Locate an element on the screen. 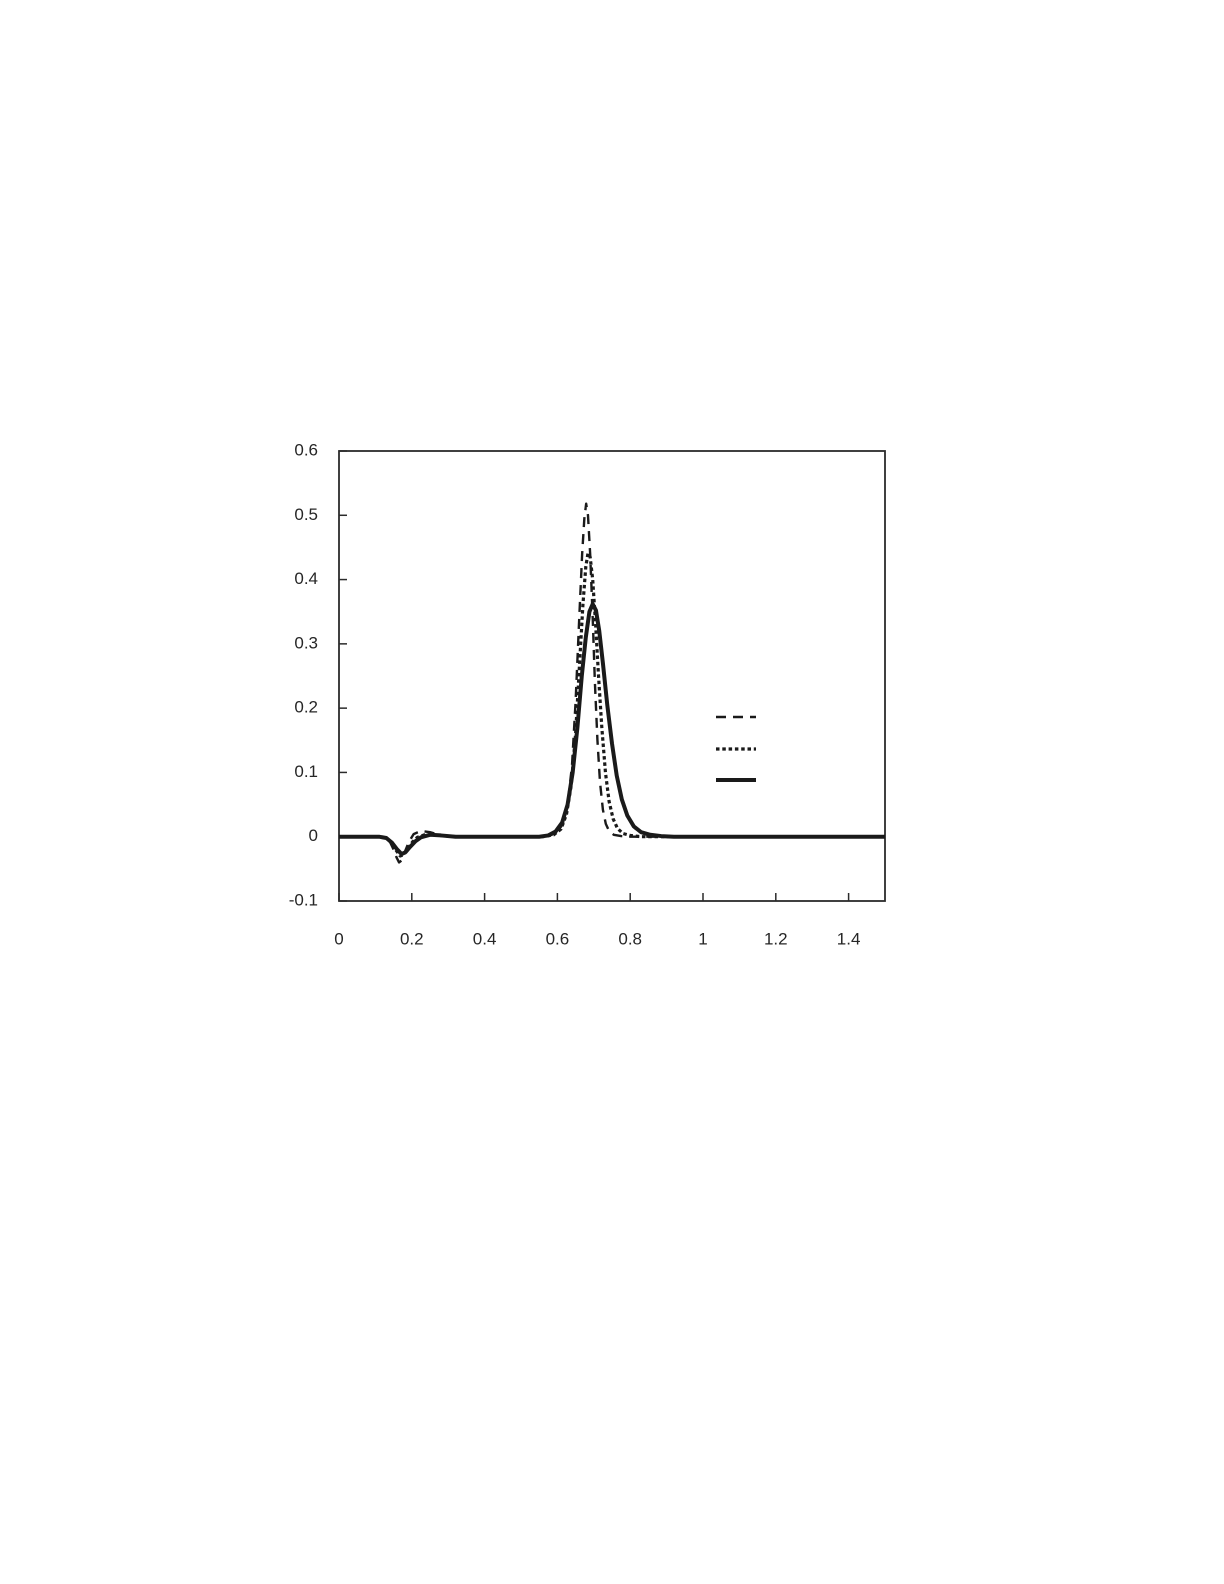  x-tick-label: 1.2 is located at coordinates (776, 938).